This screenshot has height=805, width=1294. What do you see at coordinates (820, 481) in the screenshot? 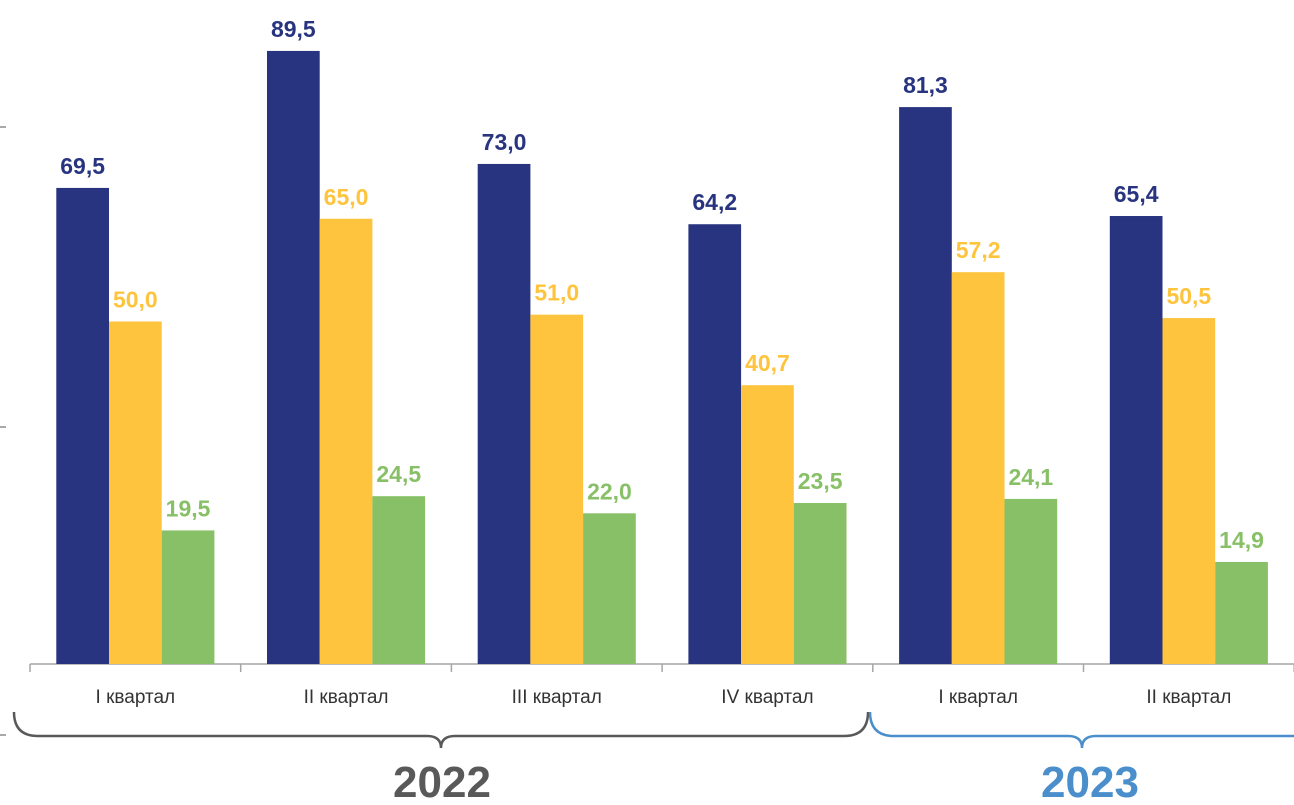
I see `value-label: 23,5` at bounding box center [820, 481].